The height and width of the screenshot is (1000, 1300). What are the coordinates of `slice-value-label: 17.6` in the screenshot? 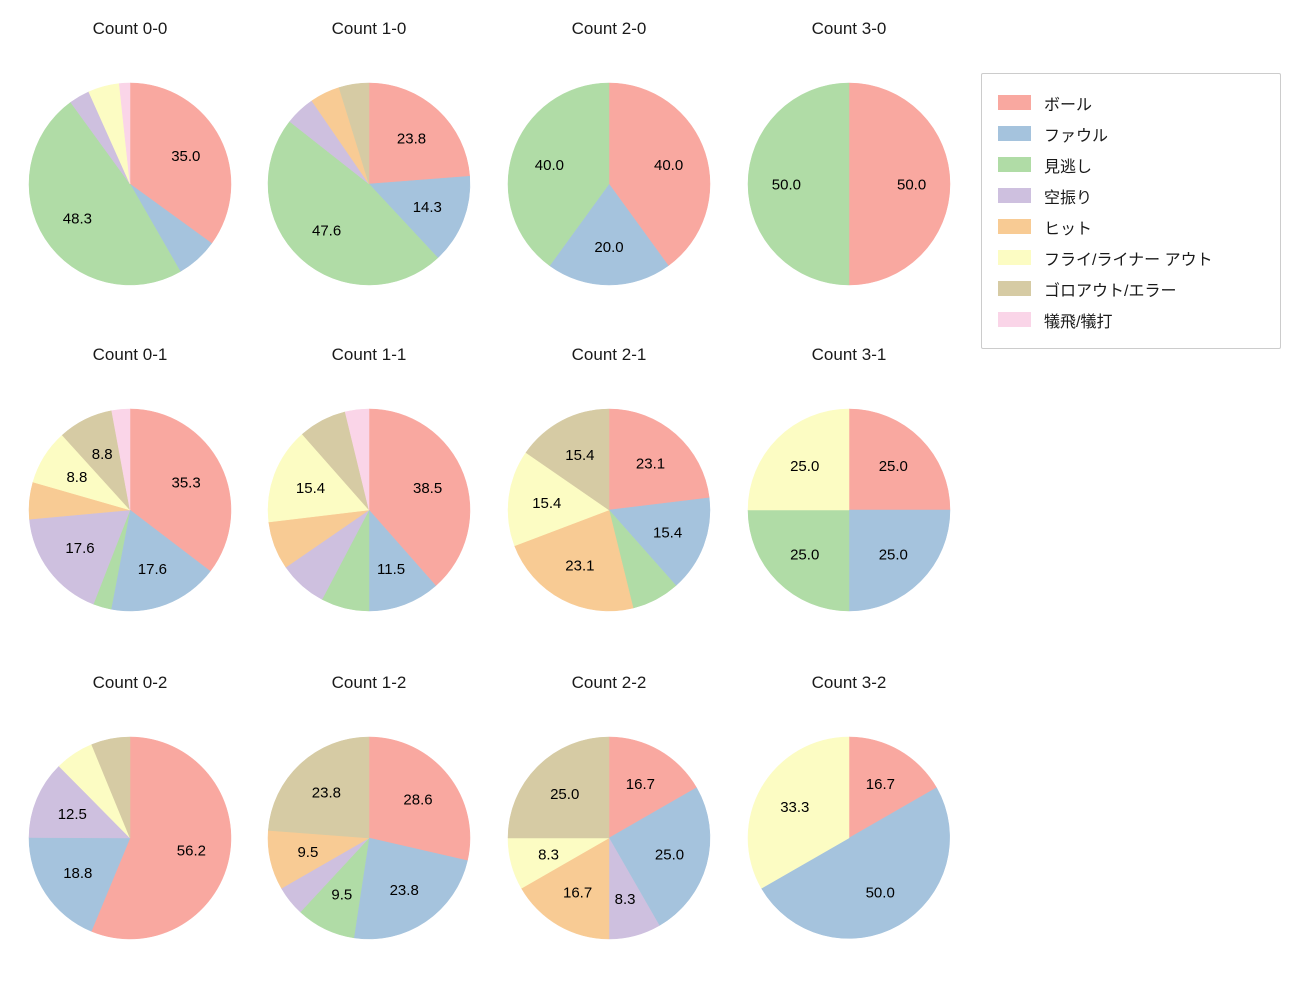 It's located at (152, 569).